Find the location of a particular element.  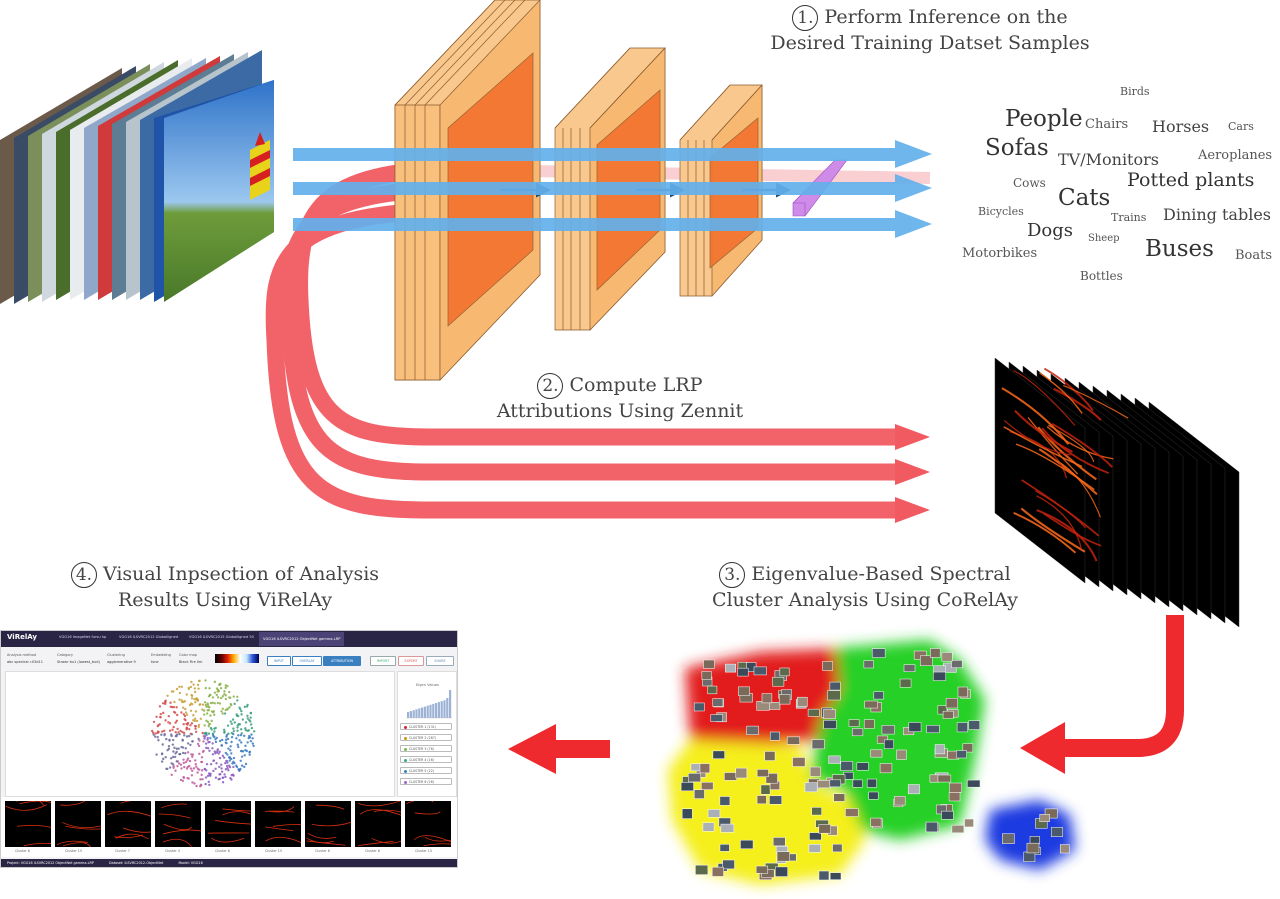

app-brand: ViRelAy is located at coordinates (22, 637).